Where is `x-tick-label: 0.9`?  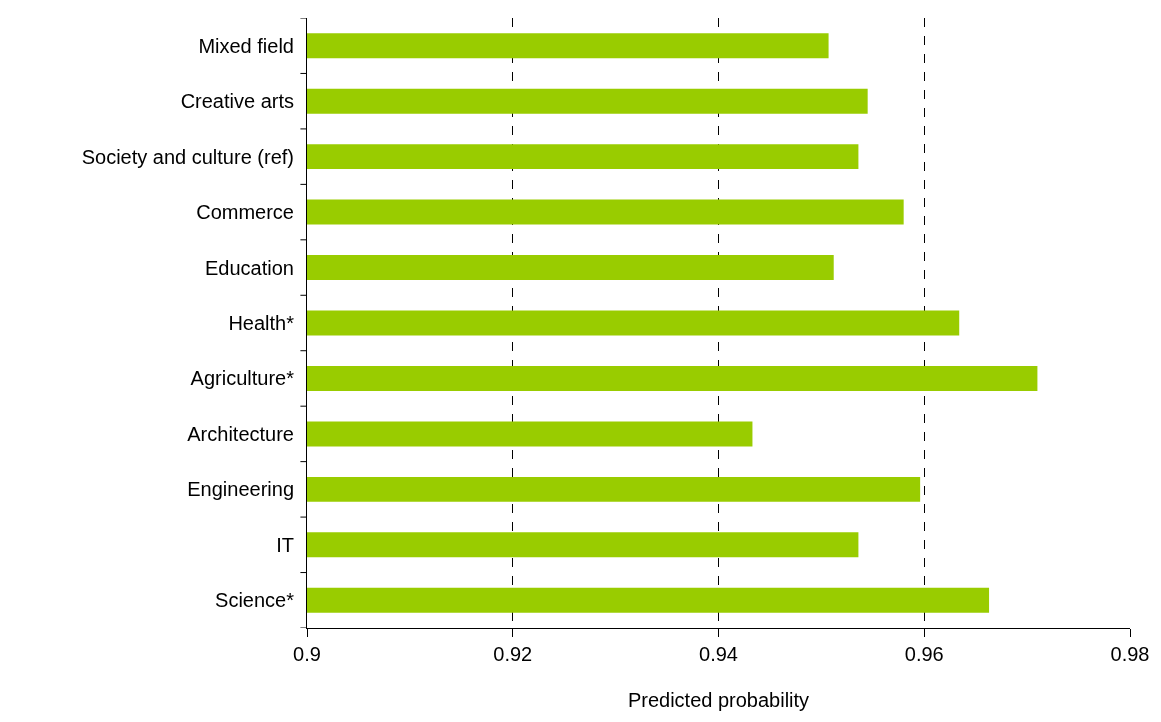
x-tick-label: 0.9 is located at coordinates (307, 654).